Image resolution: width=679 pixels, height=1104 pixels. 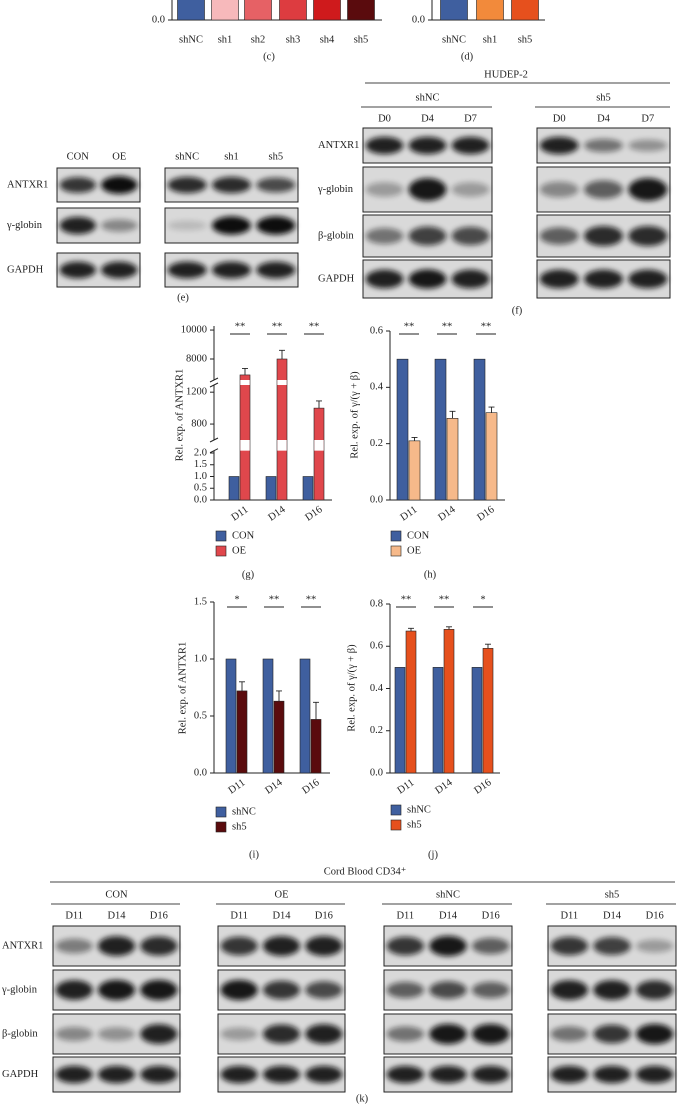 What do you see at coordinates (376, 443) in the screenshot?
I see `y-tick-label: 0.2` at bounding box center [376, 443].